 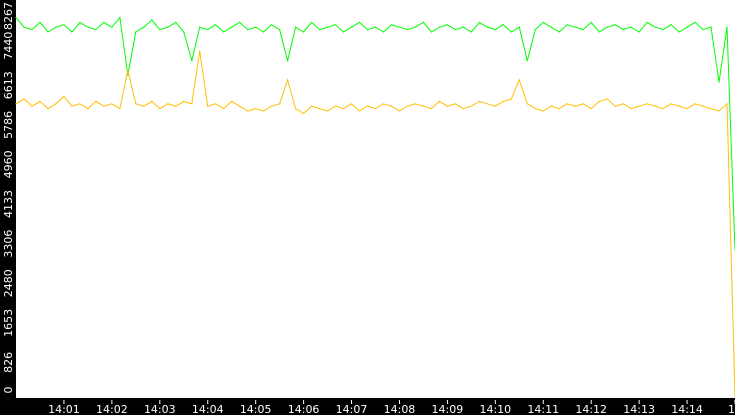 What do you see at coordinates (731, 409) in the screenshot?
I see `x-tick-label: 14` at bounding box center [731, 409].